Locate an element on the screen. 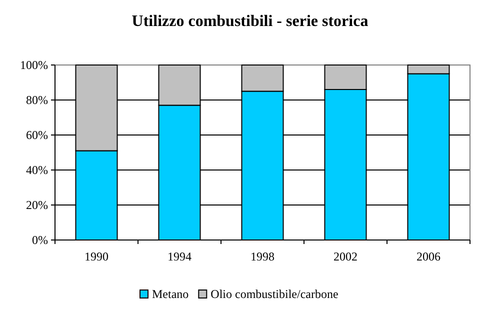  y-tick-label: 80% is located at coordinates (37, 99).